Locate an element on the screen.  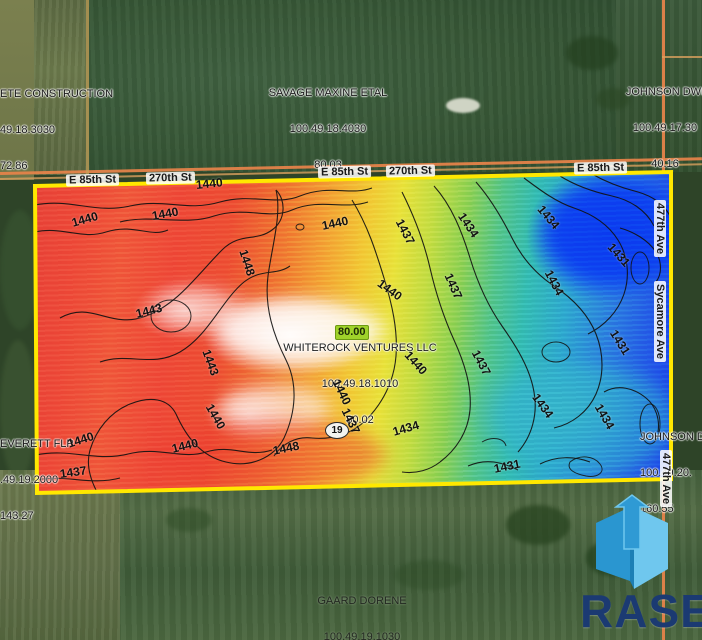
parcel-number: .49.19.2000 is located at coordinates (29, 480).